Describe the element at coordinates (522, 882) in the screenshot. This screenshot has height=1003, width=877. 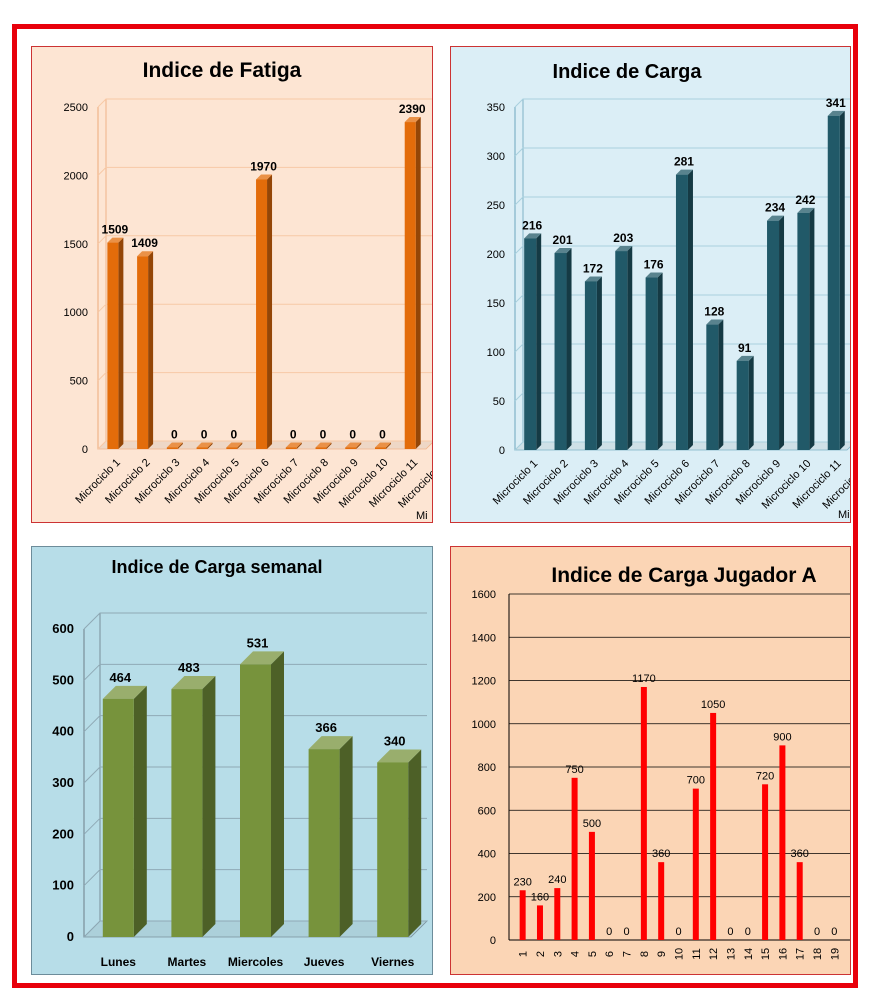
I see `data-label-1: 230` at that location.